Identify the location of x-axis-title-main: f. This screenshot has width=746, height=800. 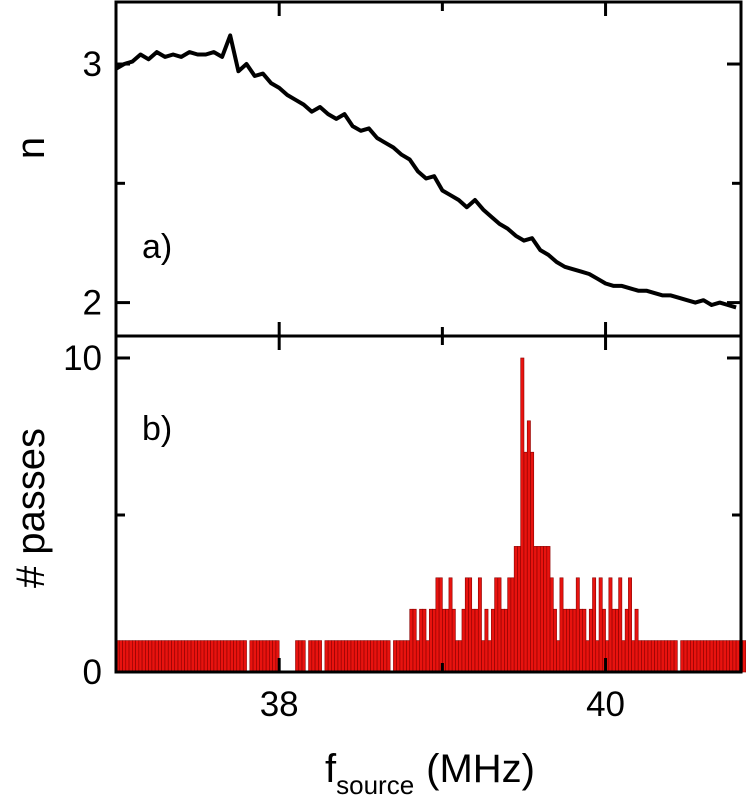
(331, 769).